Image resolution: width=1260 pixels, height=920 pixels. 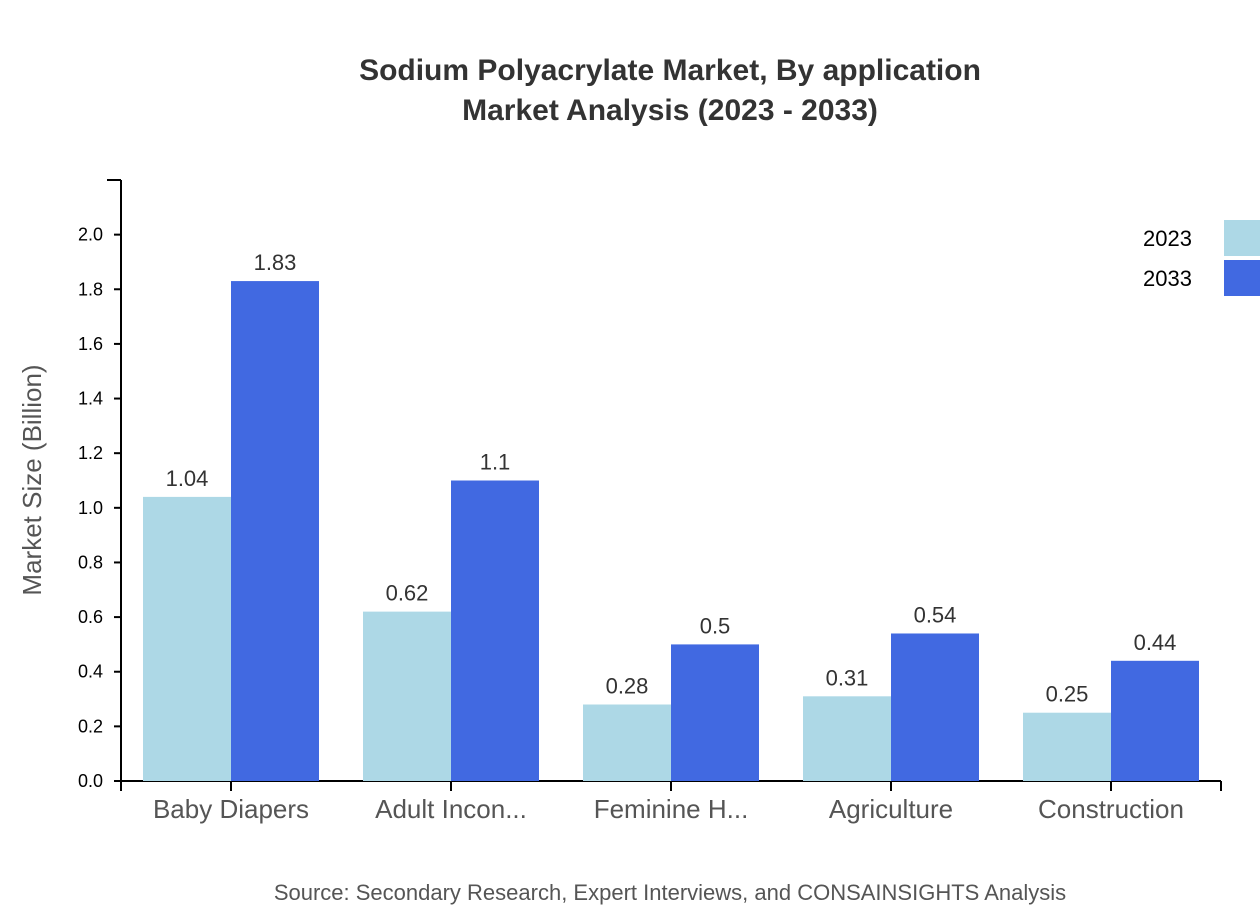 What do you see at coordinates (275, 262) in the screenshot?
I see `data-label: 1.83` at bounding box center [275, 262].